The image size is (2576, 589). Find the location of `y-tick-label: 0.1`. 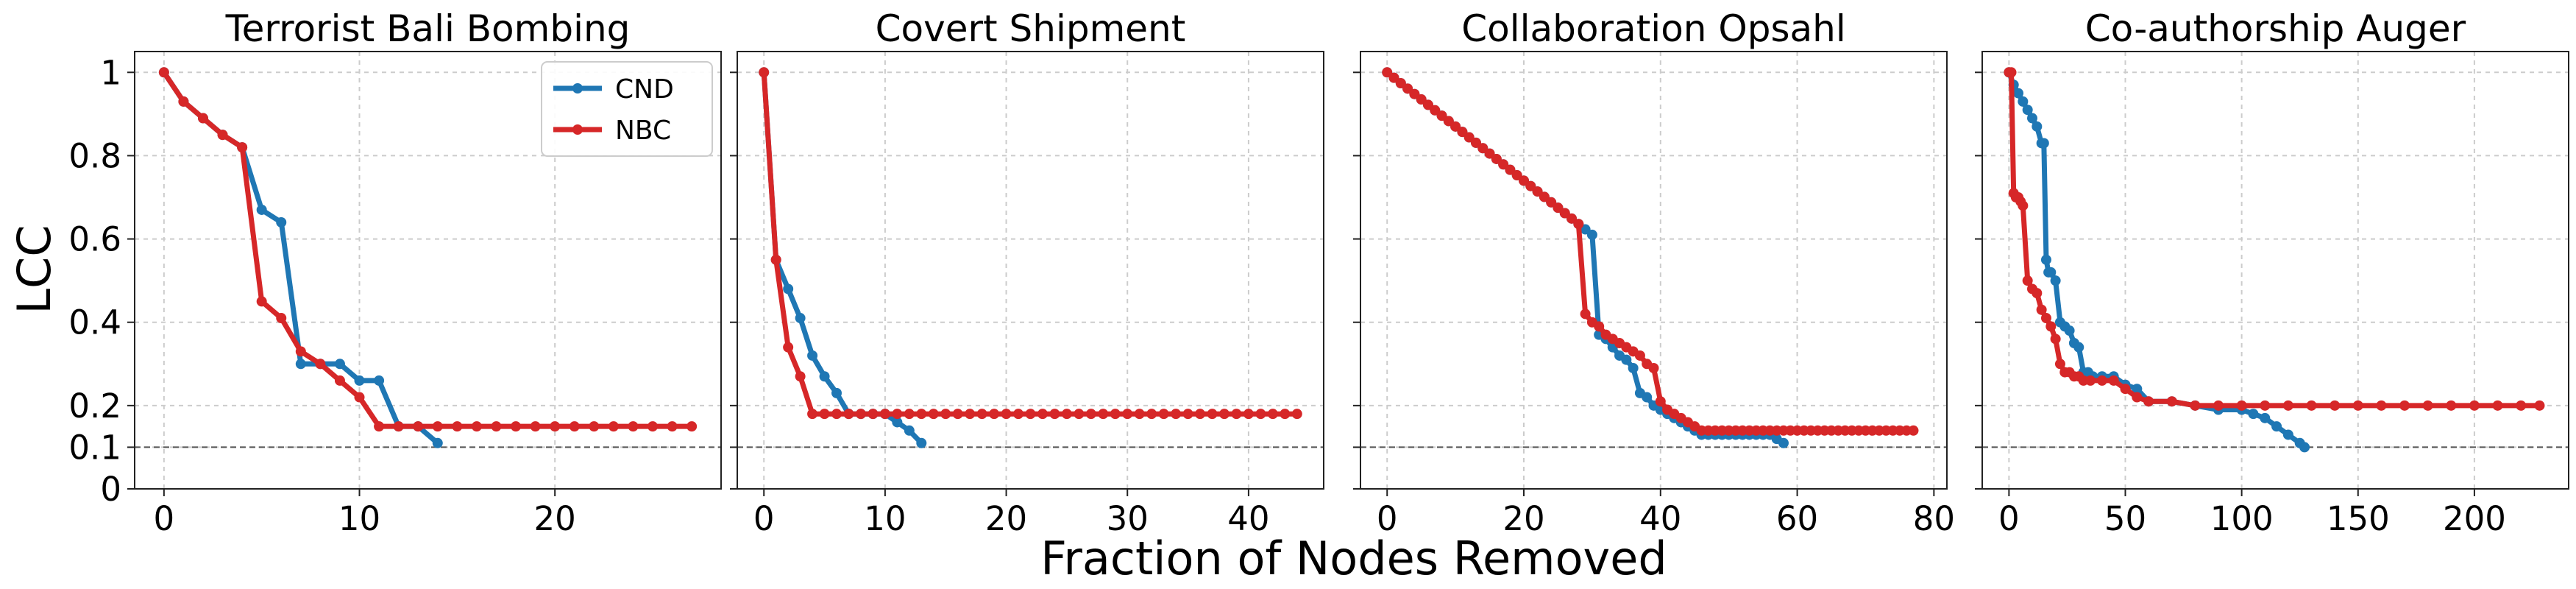

y-tick-label: 0.1 is located at coordinates (94, 447).